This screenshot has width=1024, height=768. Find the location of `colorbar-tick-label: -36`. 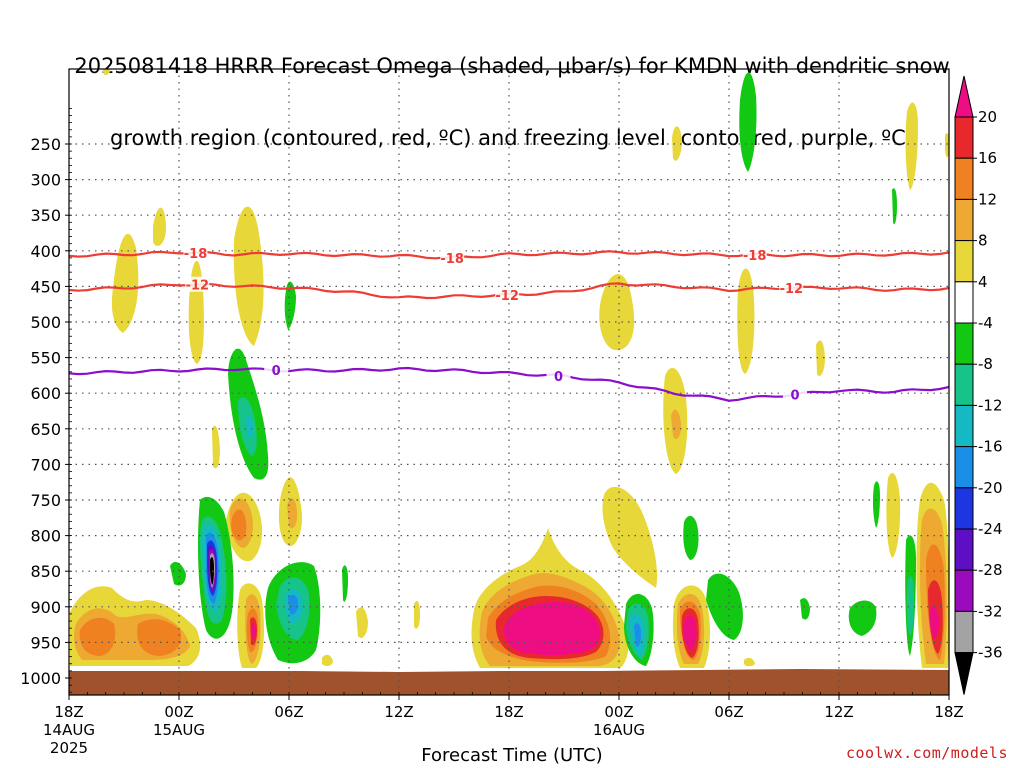

colorbar-tick-label: -36 is located at coordinates (990, 653).